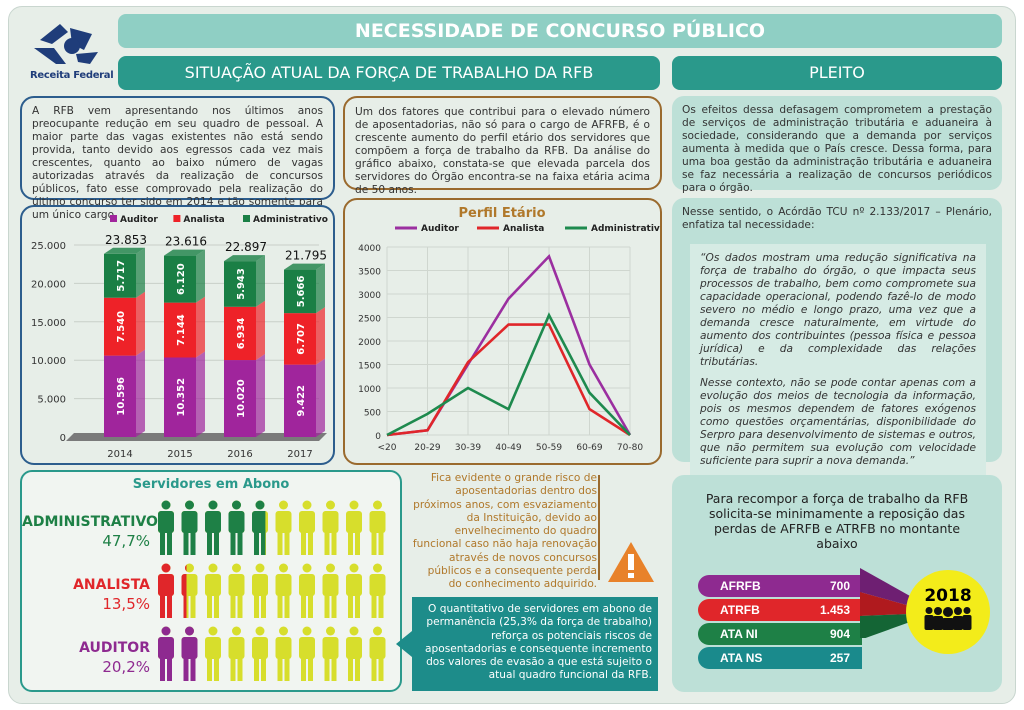  Describe the element at coordinates (241, 398) in the screenshot. I see `bar-value-label: 10.020` at that location.